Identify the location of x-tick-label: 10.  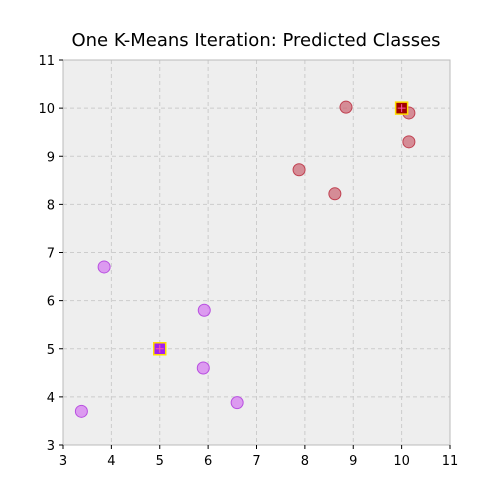
(401, 461).